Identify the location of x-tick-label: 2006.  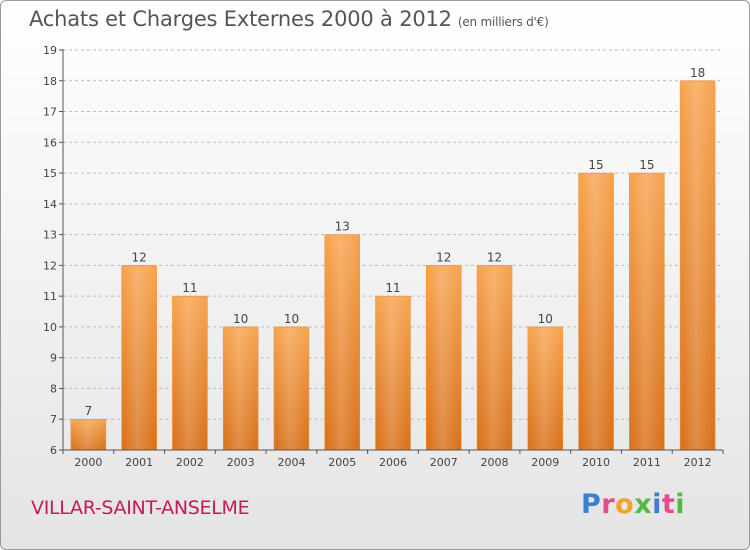
(393, 462).